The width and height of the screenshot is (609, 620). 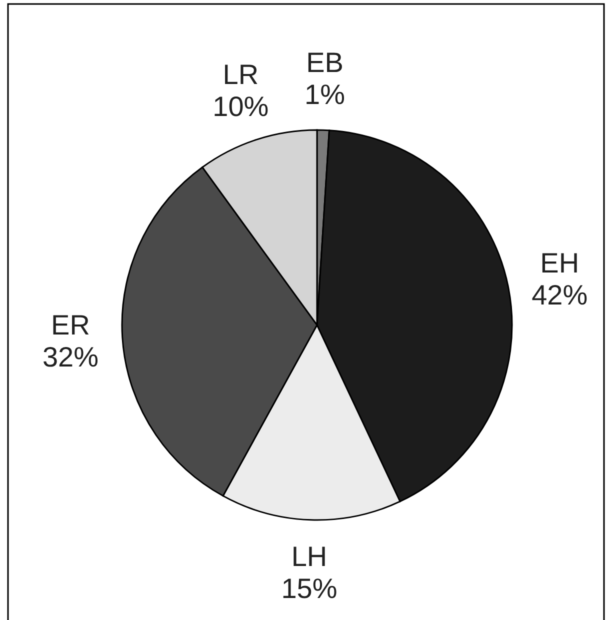 I want to click on data-label: 32%, so click(x=70, y=357).